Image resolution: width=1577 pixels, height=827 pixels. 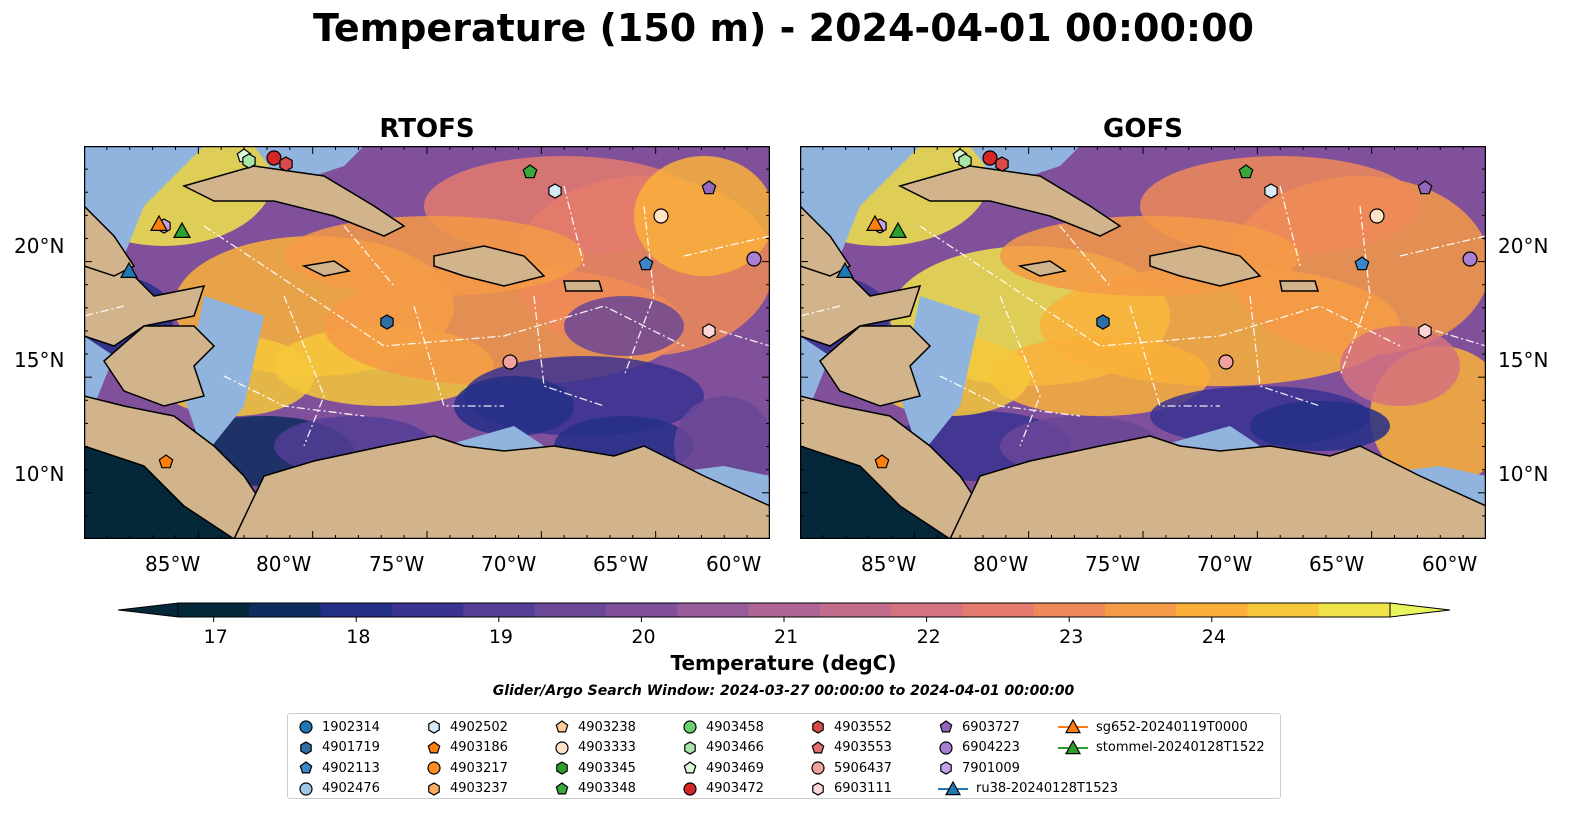 What do you see at coordinates (397, 564) in the screenshot?
I see `x-tick: 75°W` at bounding box center [397, 564].